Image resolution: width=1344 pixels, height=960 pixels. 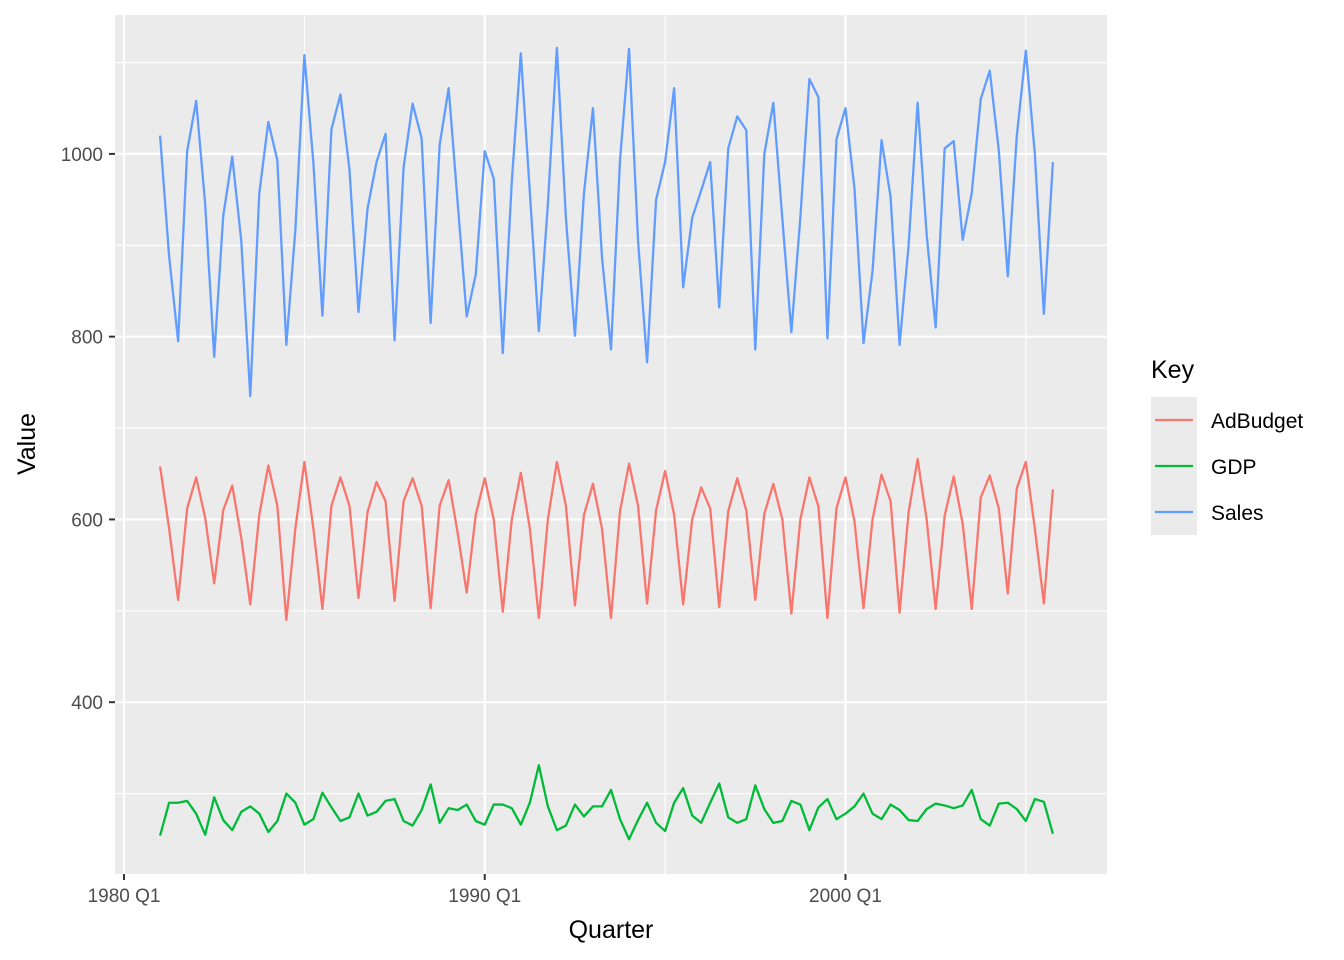 I want to click on series-line-gdp, so click(x=606, y=802).